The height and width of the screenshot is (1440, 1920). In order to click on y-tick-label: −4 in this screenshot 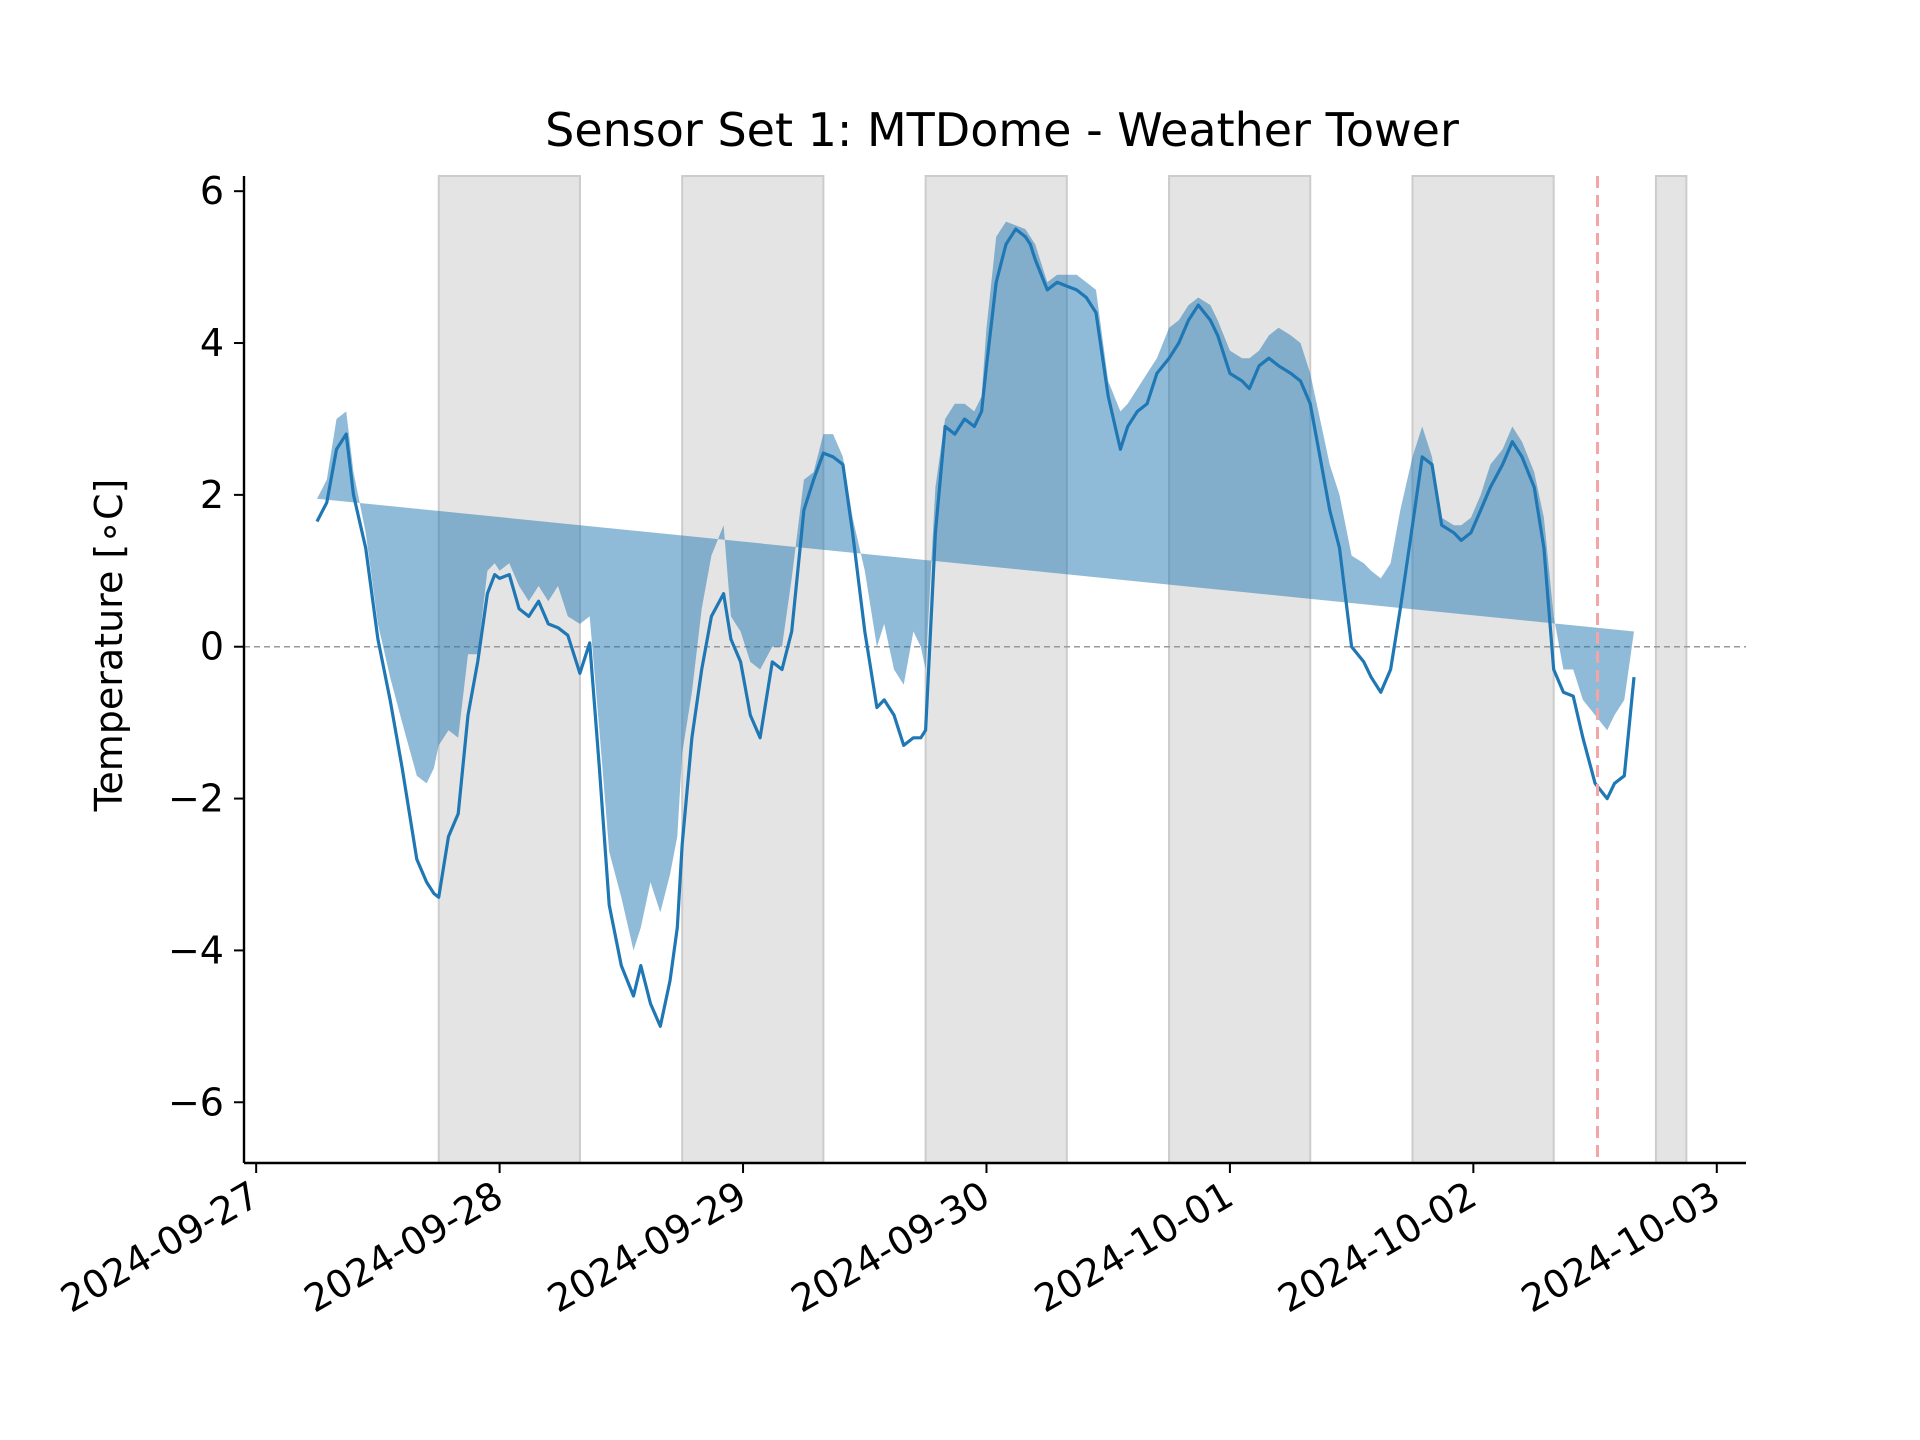, I will do `click(196, 950)`.